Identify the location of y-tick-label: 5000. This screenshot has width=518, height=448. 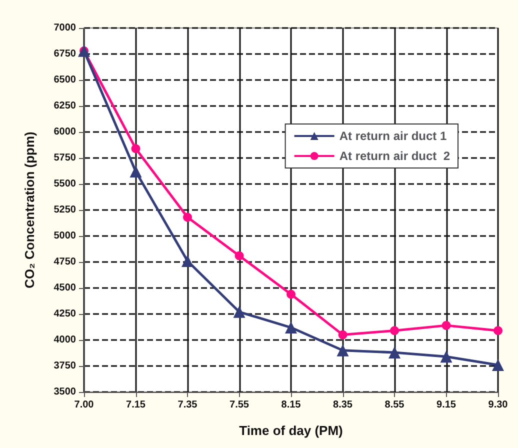
(65, 236).